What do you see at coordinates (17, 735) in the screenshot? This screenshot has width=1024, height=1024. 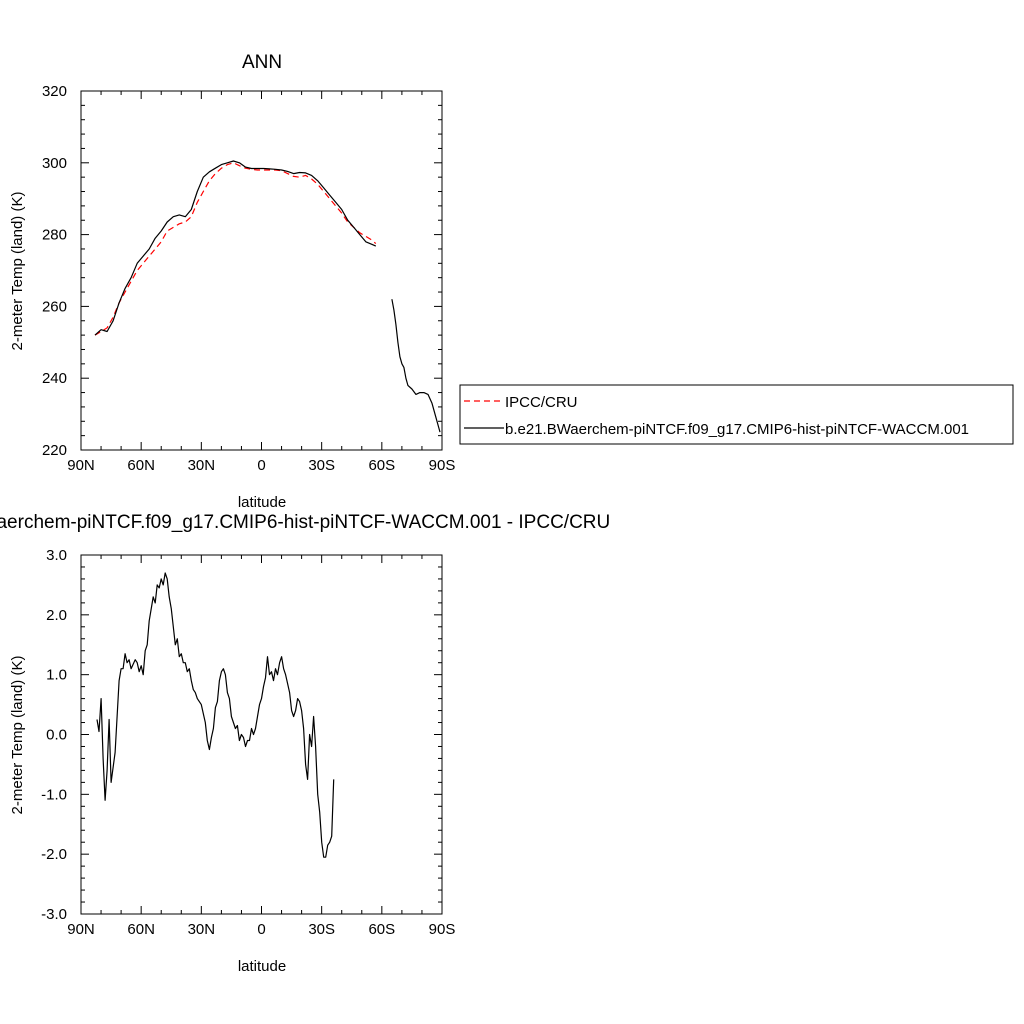 I see `bottom-y-axis-label: 2-meter Temp (land) (K)` at bounding box center [17, 735].